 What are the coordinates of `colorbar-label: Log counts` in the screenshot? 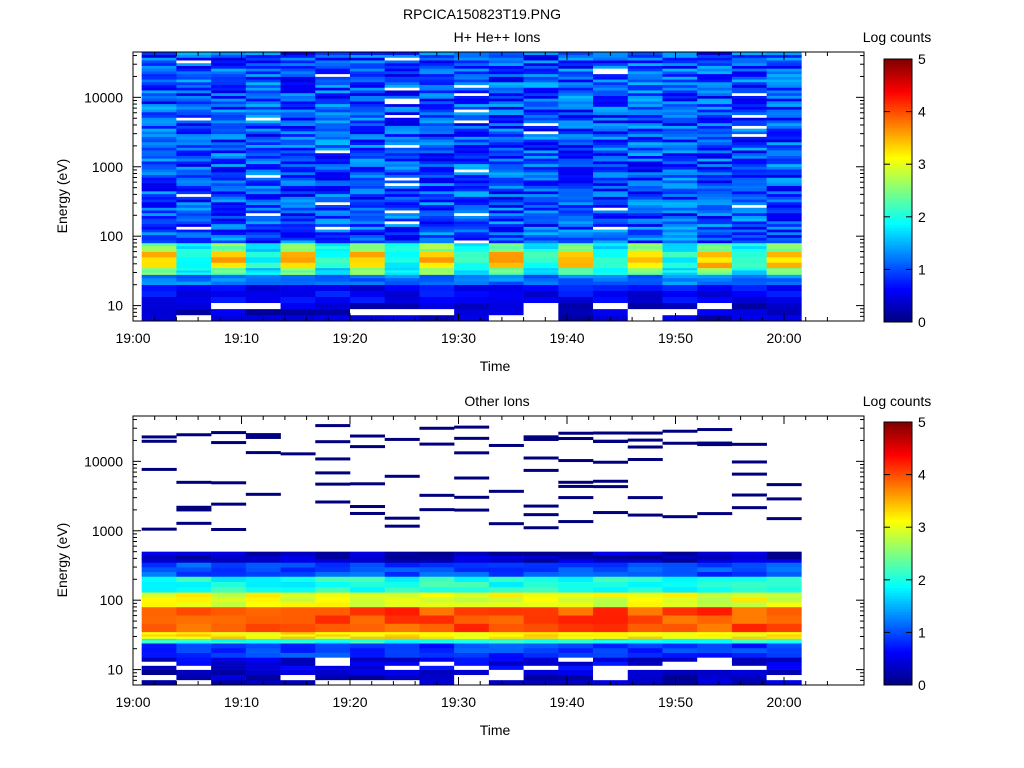 It's located at (897, 37).